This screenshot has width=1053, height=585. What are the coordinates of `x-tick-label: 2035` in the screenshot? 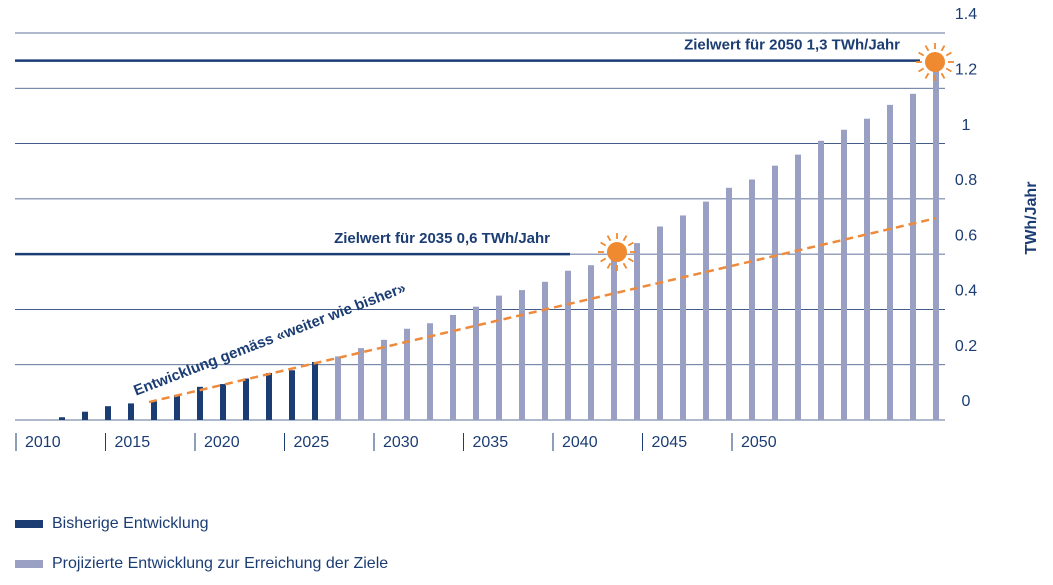 It's located at (491, 442).